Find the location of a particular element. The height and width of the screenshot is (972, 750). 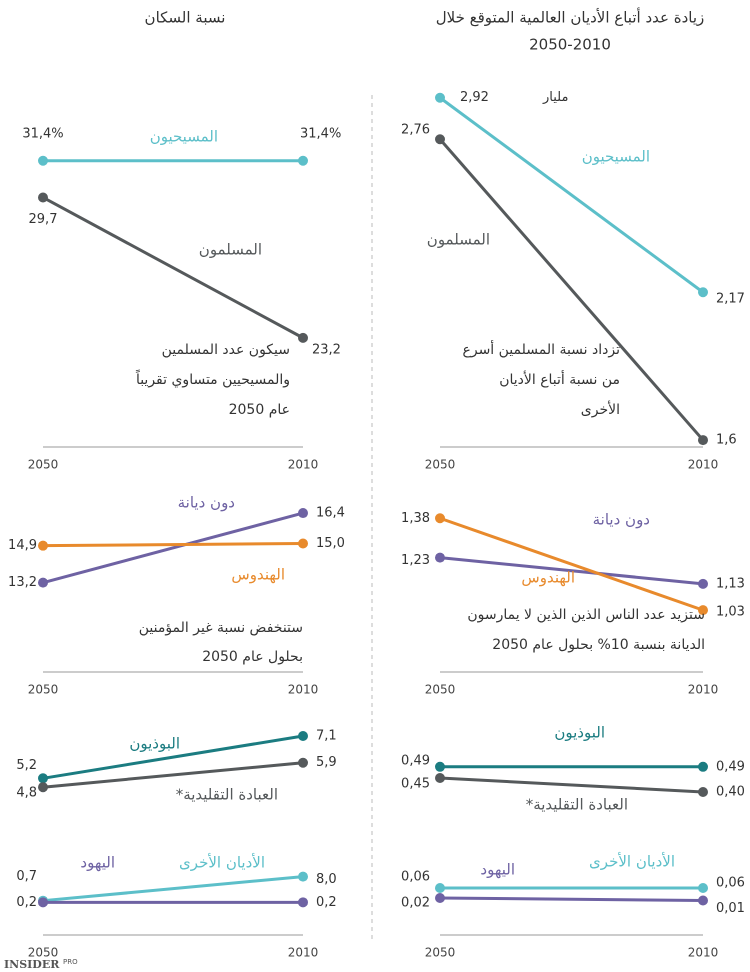

value-label: 14,9 is located at coordinates (22, 545).